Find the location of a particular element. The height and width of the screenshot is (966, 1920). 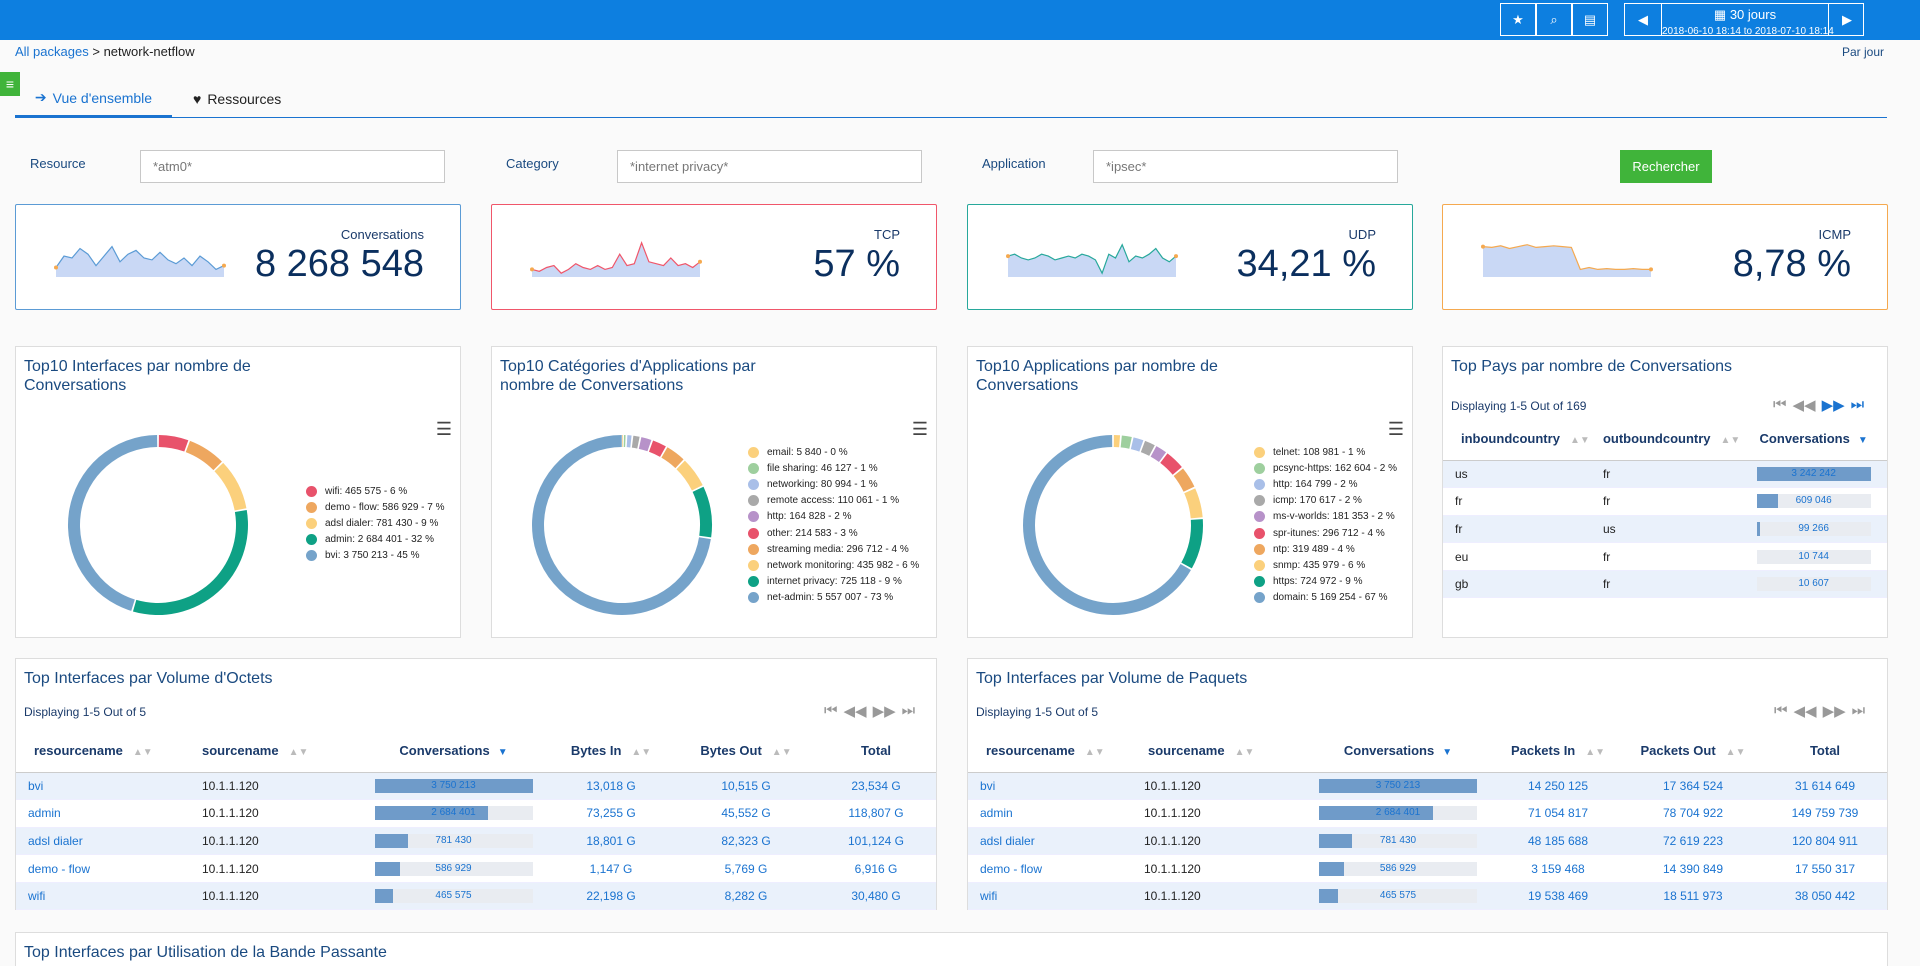

legend-item: file sharing: 46 127 - 1 % is located at coordinates (833, 468).